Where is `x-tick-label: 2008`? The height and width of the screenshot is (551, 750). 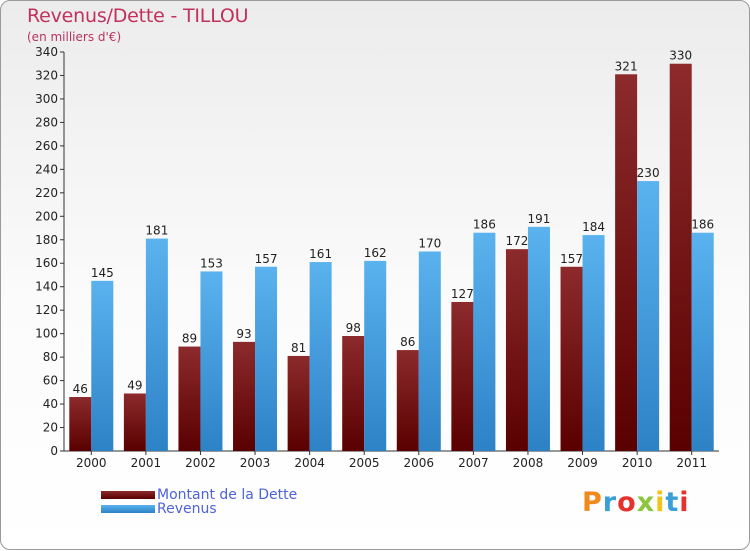 x-tick-label: 2008 is located at coordinates (528, 463).